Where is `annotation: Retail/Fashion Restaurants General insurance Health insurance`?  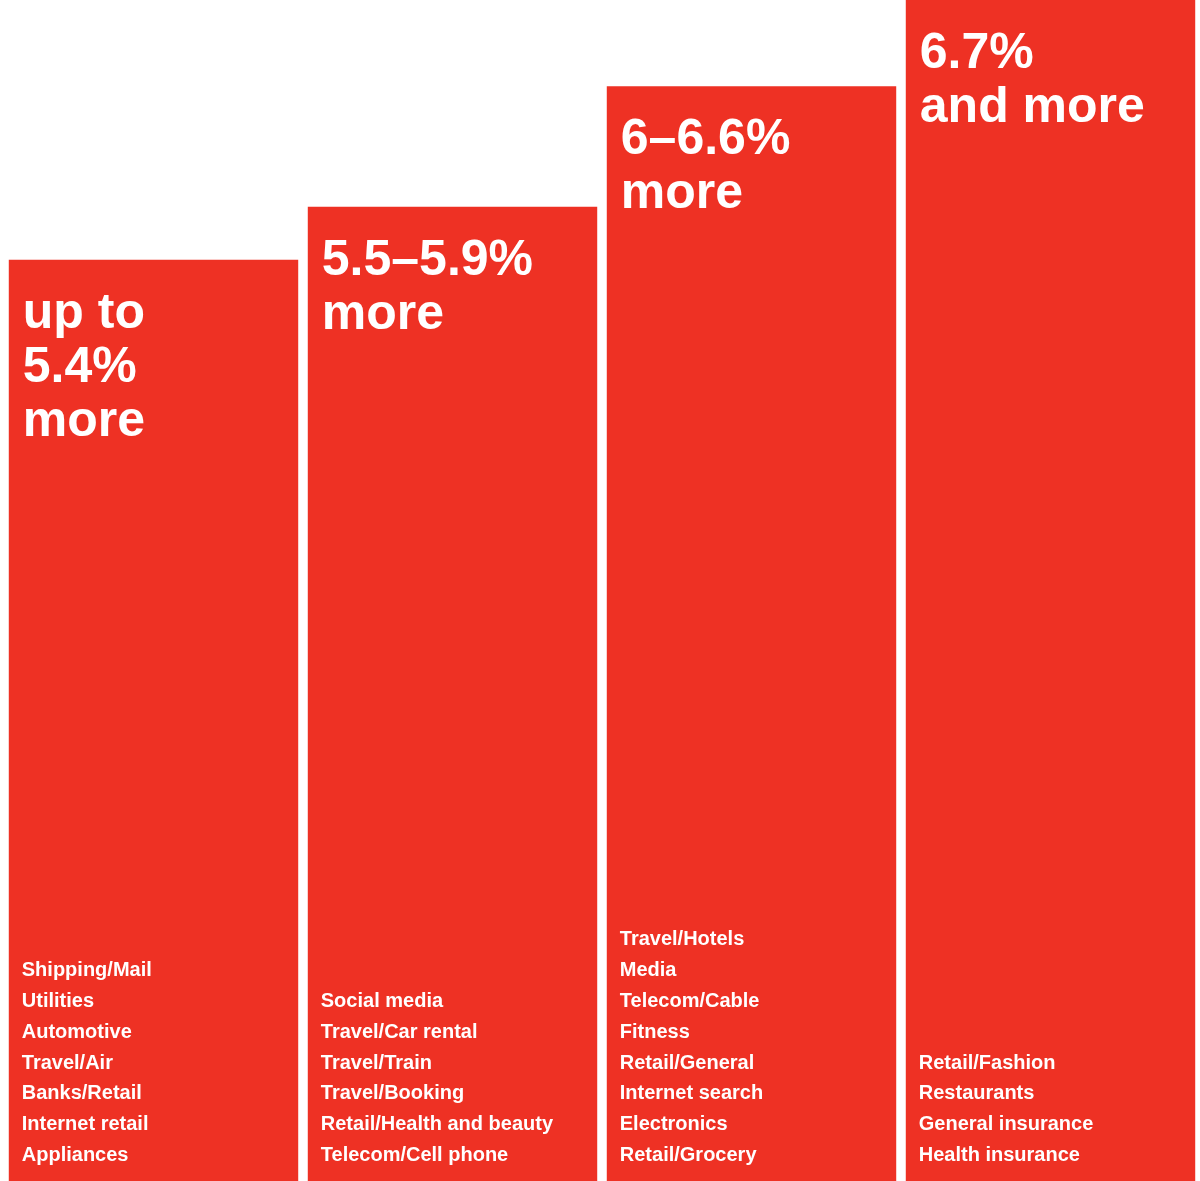 annotation: Retail/Fashion Restaurants General insurance Health insurance is located at coordinates (1006, 1107).